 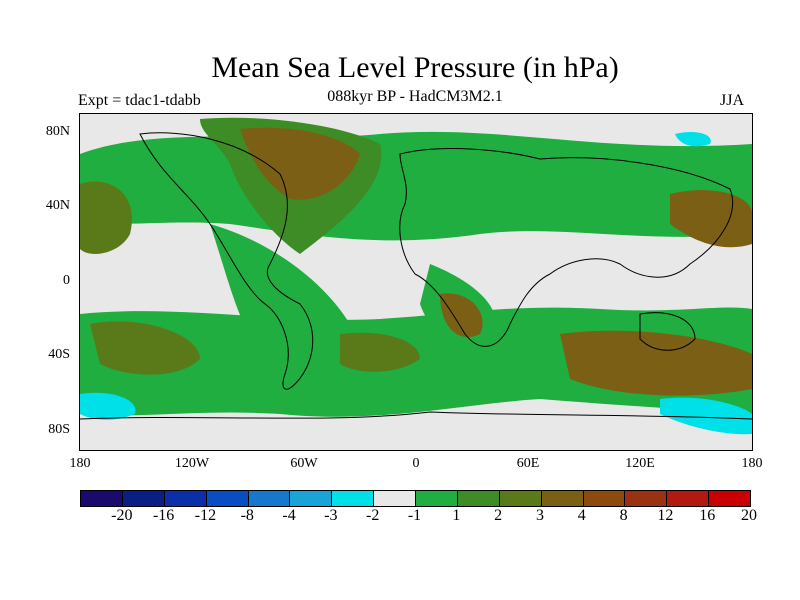 What do you see at coordinates (416, 463) in the screenshot?
I see `lon-label-0: 0` at bounding box center [416, 463].